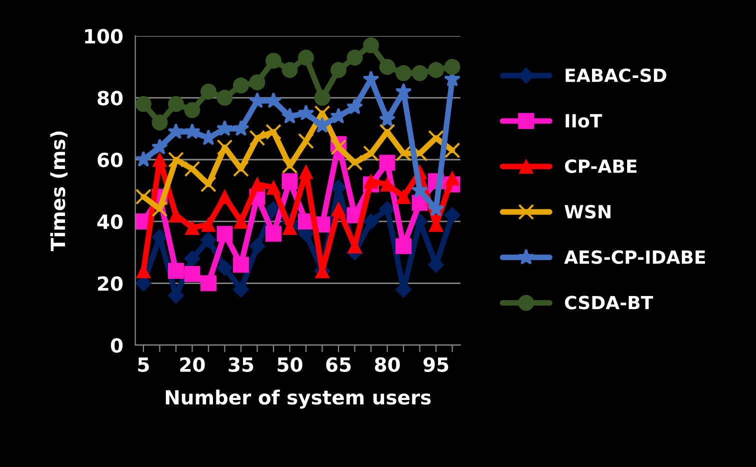  Describe the element at coordinates (587, 211) in the screenshot. I see `legend-label: WSN` at that location.